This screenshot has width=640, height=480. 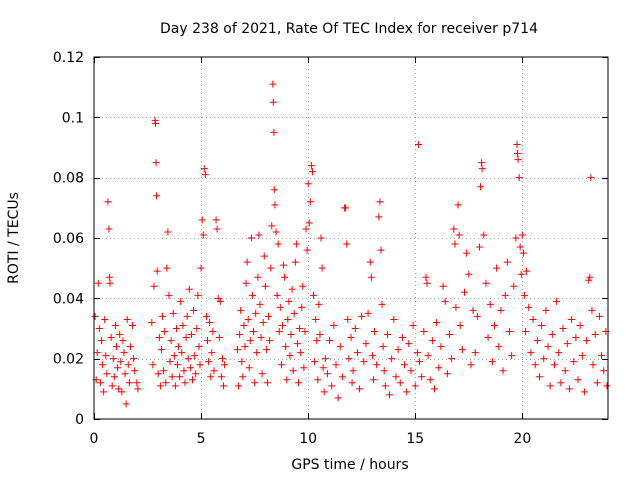 I want to click on y-tick-label: 0.08, so click(x=68, y=179).